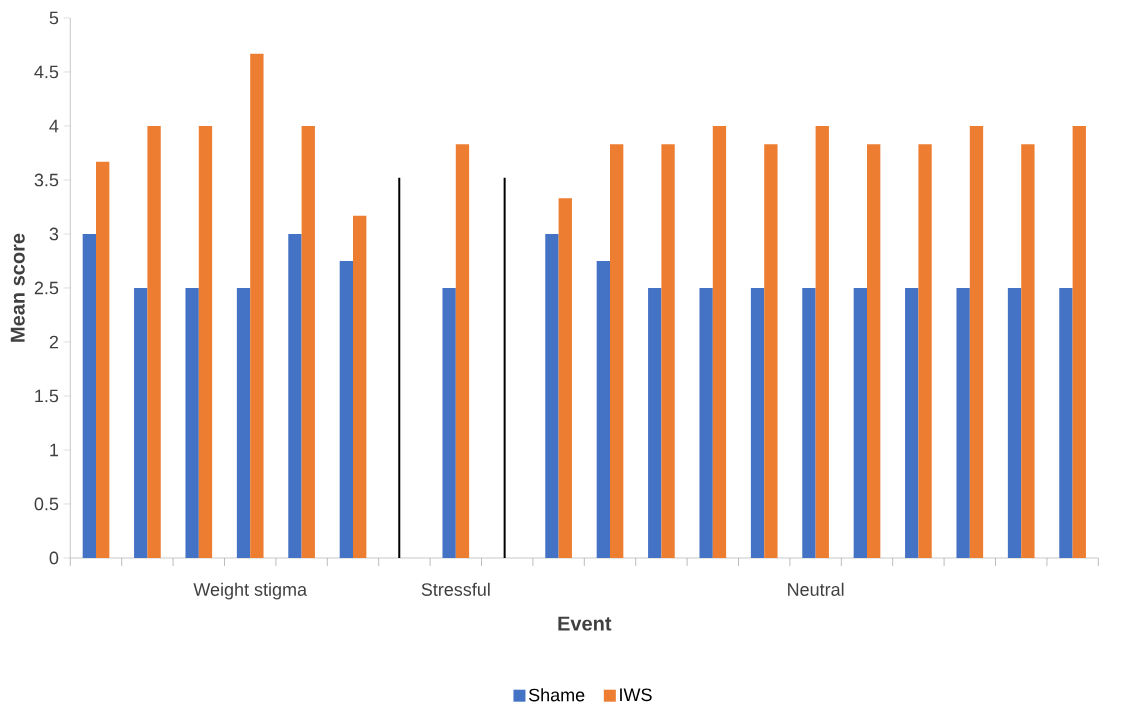 The width and height of the screenshot is (1130, 709). Describe the element at coordinates (46, 288) in the screenshot. I see `y-tick-label: 2.5` at that location.